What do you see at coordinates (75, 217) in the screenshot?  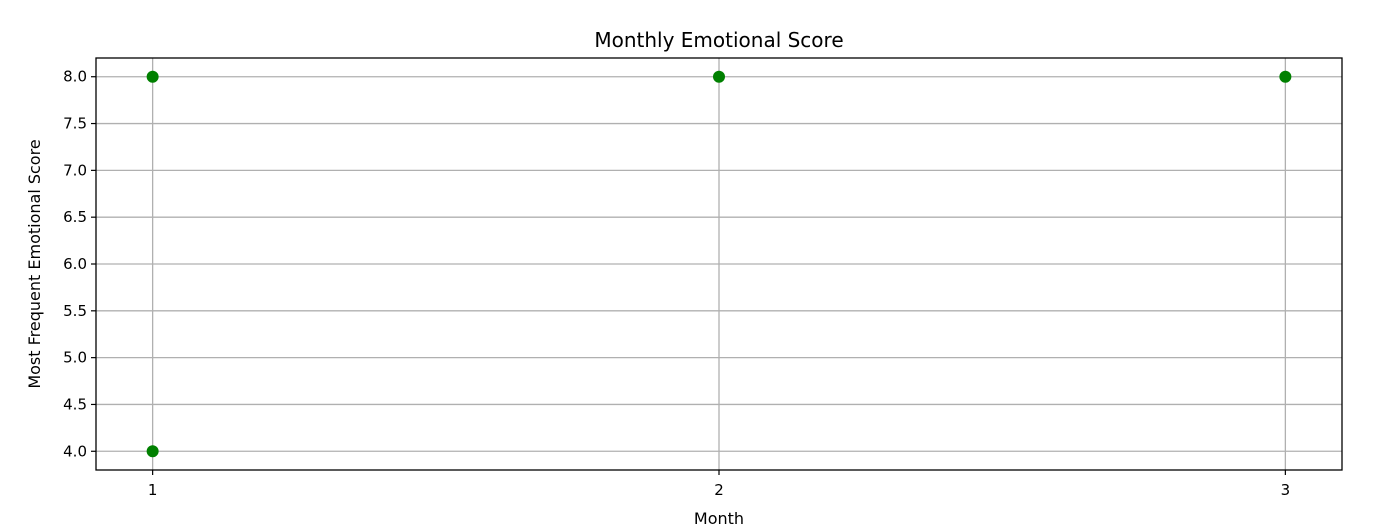 I see `y-tick-label: 6.5` at bounding box center [75, 217].